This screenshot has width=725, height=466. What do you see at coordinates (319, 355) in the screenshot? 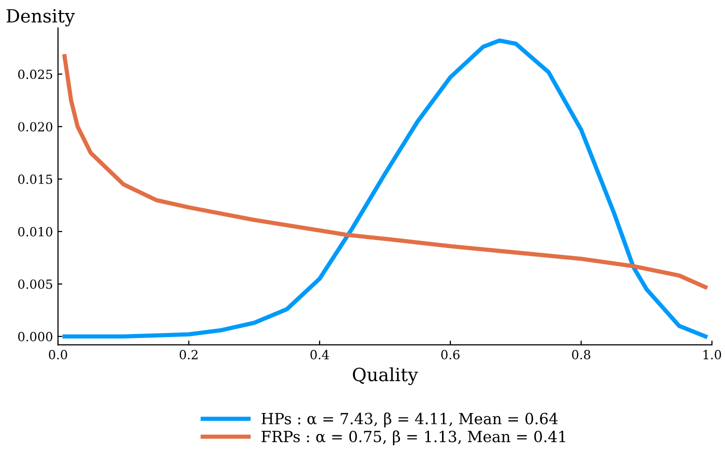
I see `x-tick-label: 0.4` at bounding box center [319, 355].